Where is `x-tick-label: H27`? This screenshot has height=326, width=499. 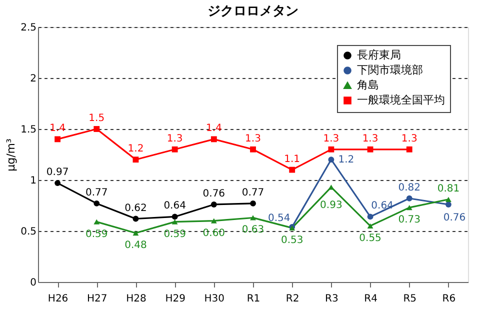
x-tick-label: H27 is located at coordinates (97, 299).